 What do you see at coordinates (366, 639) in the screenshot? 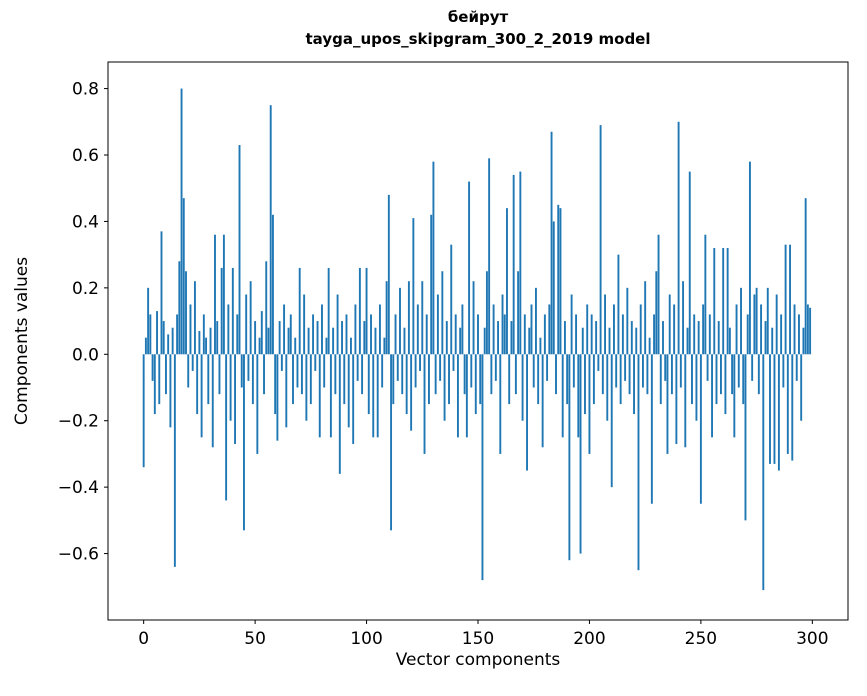
I see `x-tick-label: 100` at bounding box center [366, 639].